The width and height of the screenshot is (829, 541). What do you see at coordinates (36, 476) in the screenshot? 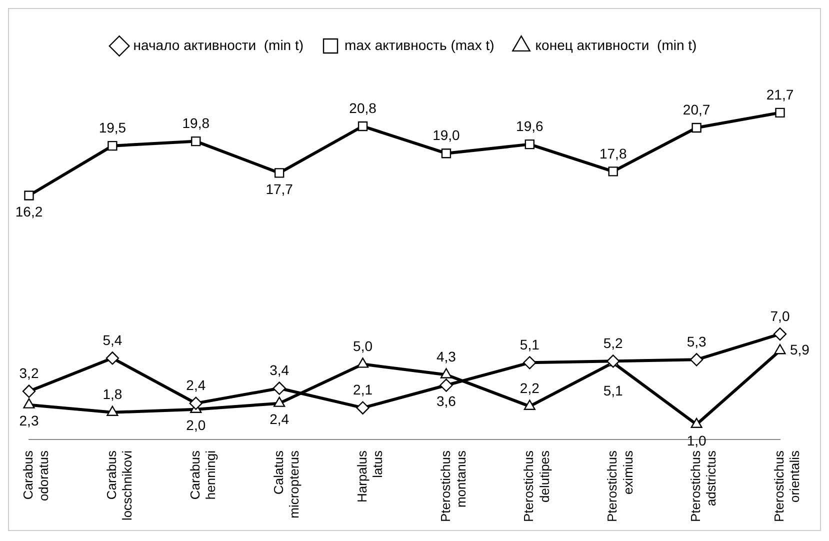
I see `x-tick-label: Carabus odoratus` at bounding box center [36, 476].